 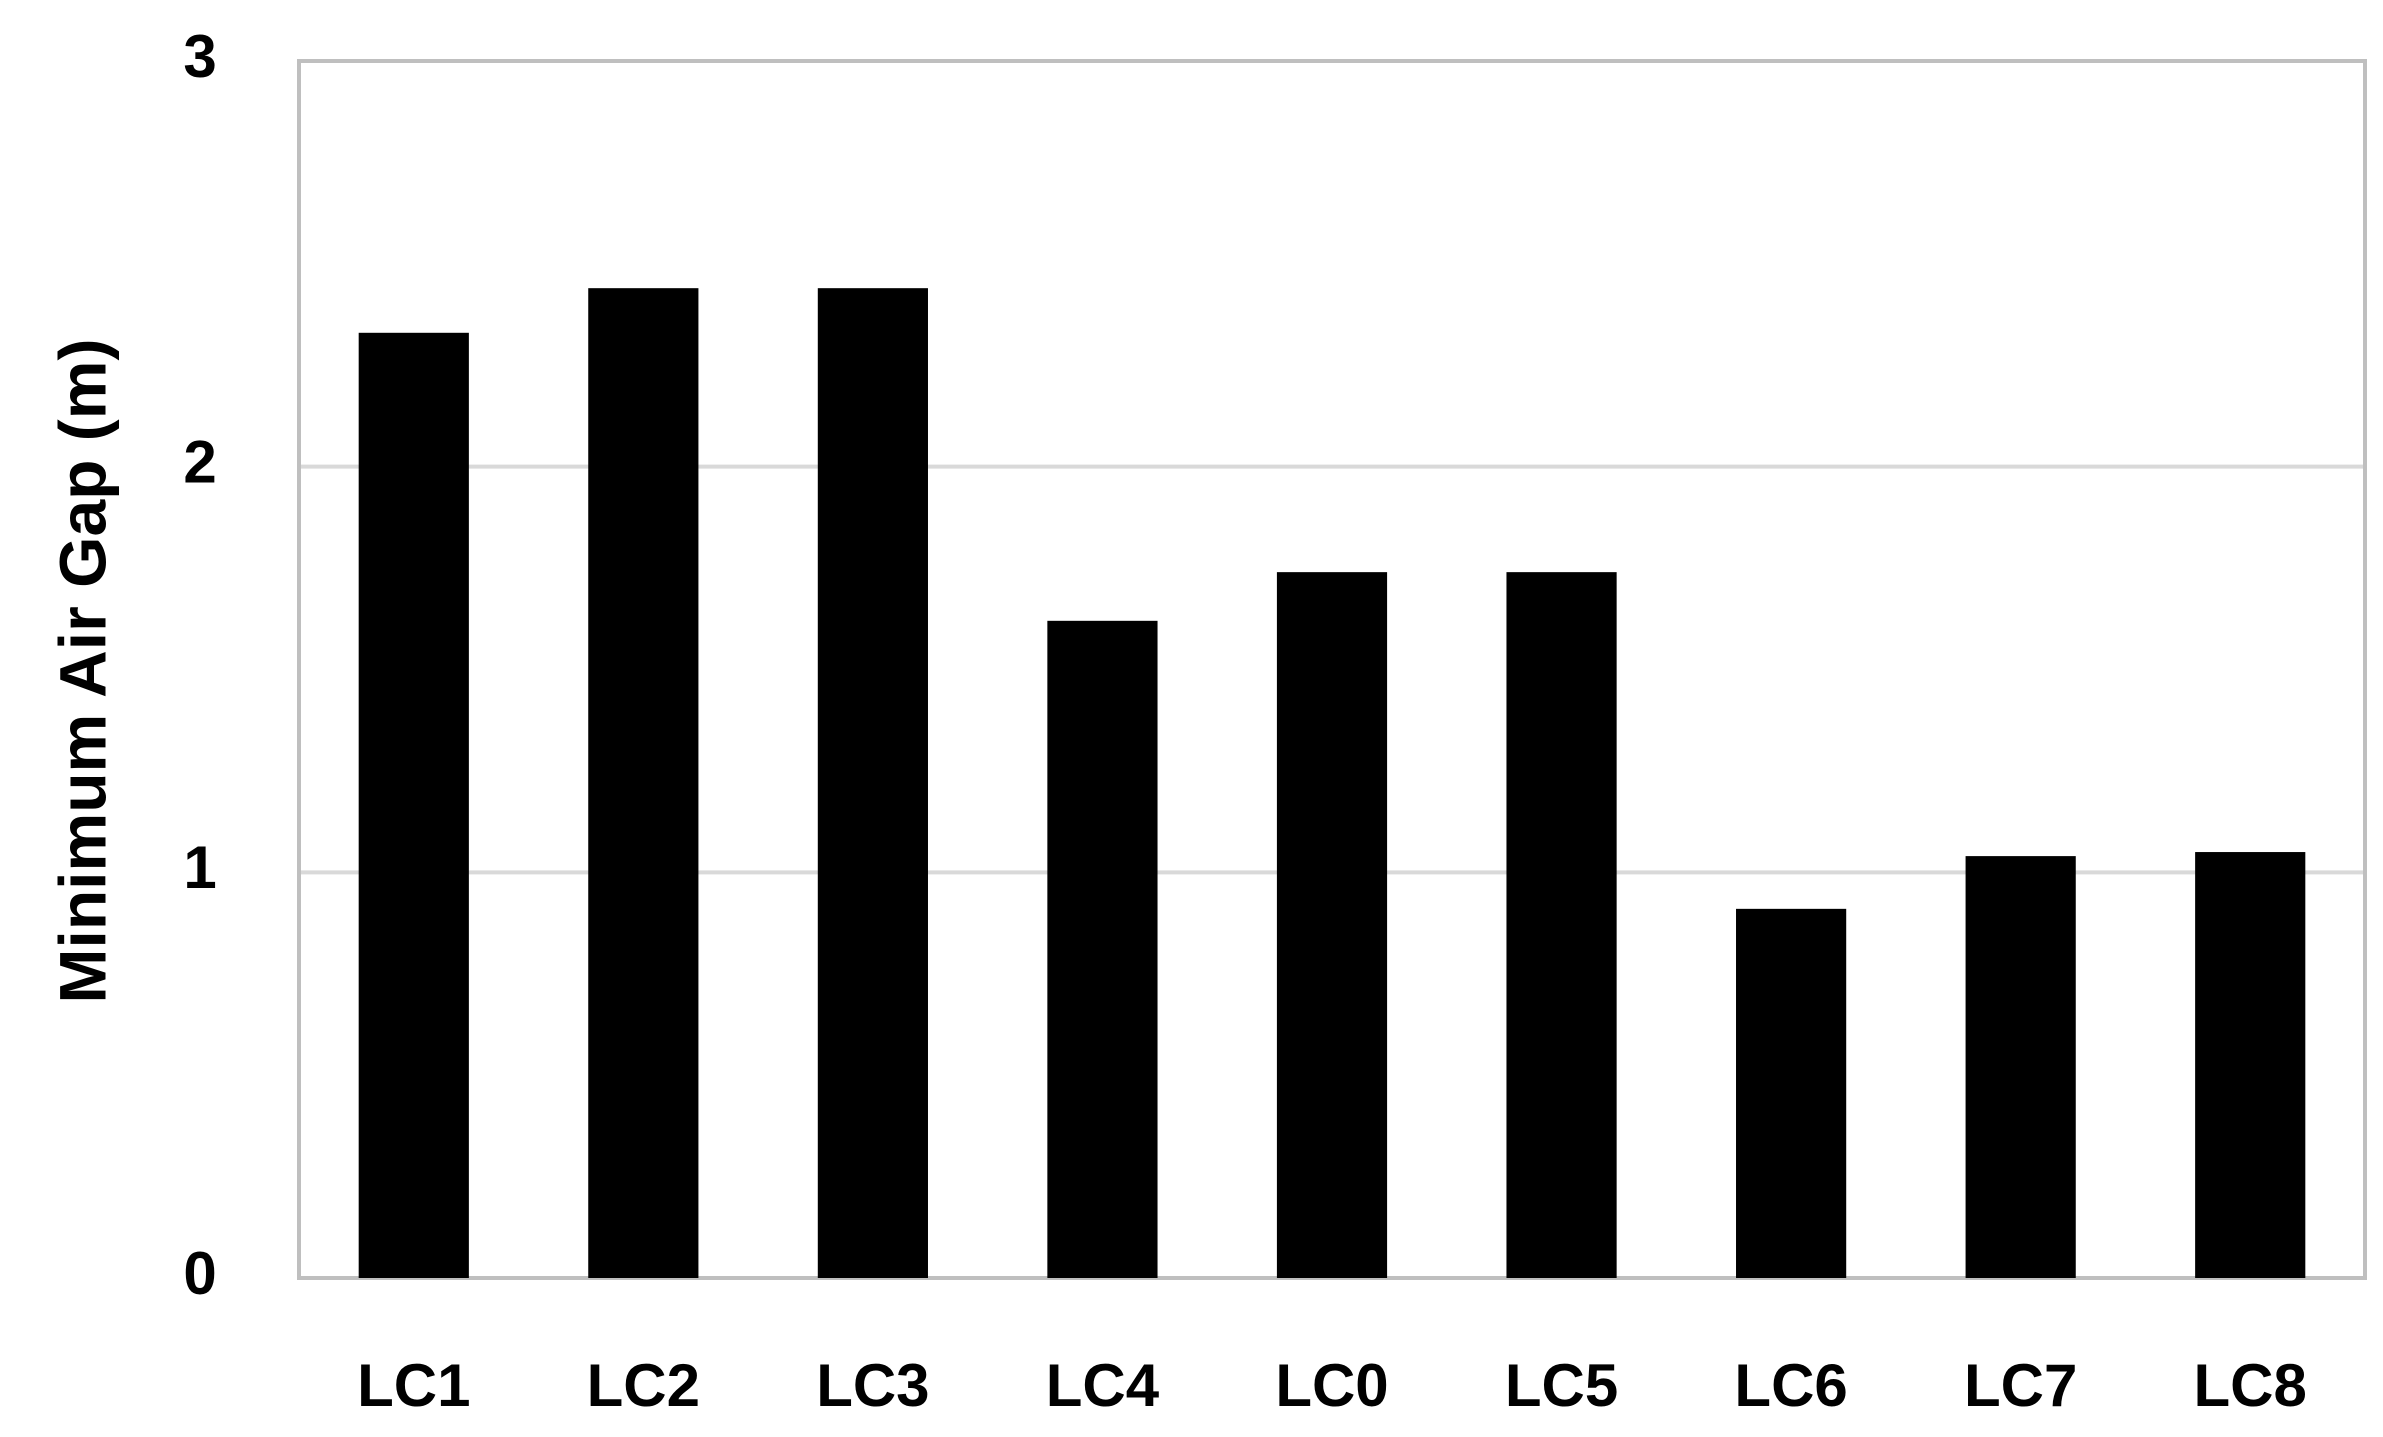 I want to click on x-tick-label: LC7, so click(x=2020, y=1385).